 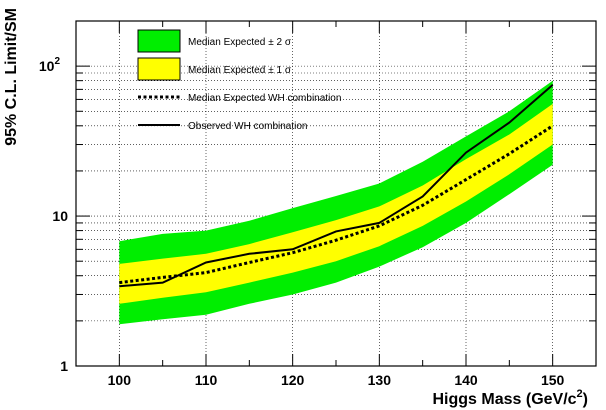 What do you see at coordinates (64, 366) in the screenshot?
I see `y-tick-label: 1` at bounding box center [64, 366].